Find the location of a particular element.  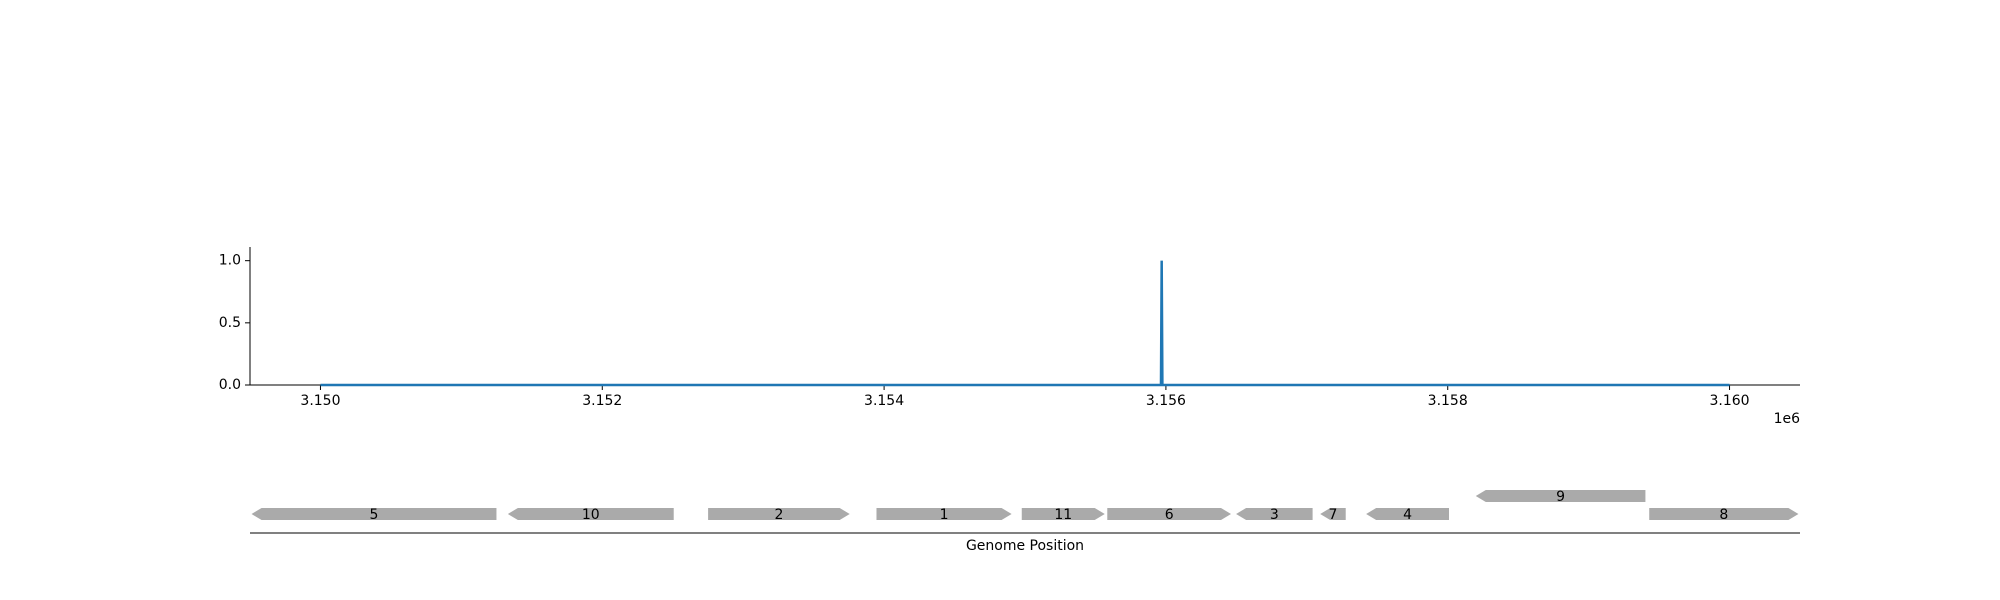

x-tick-label: 3.152 is located at coordinates (602, 401).